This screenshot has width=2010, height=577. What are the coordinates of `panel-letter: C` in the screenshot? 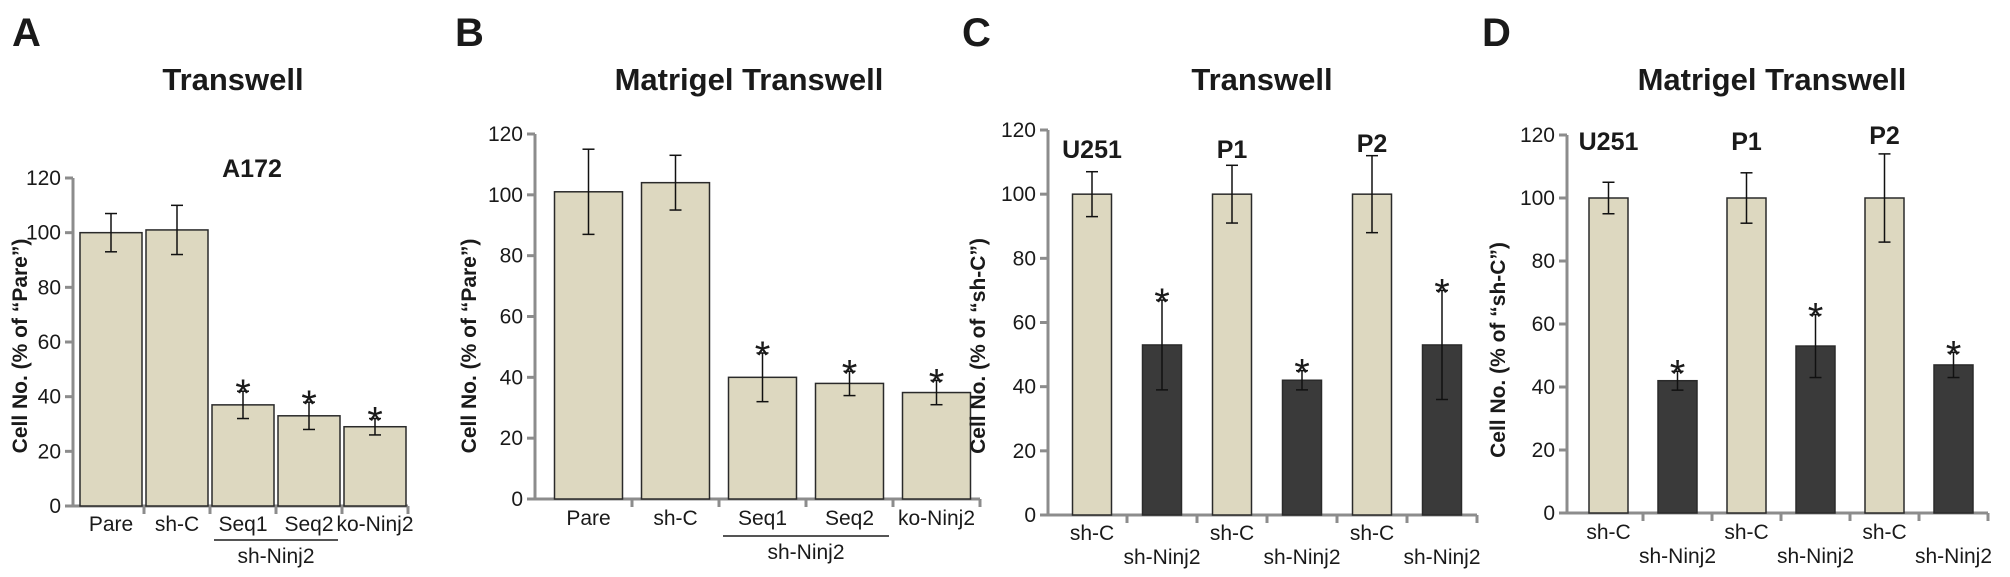 It's located at (976, 33).